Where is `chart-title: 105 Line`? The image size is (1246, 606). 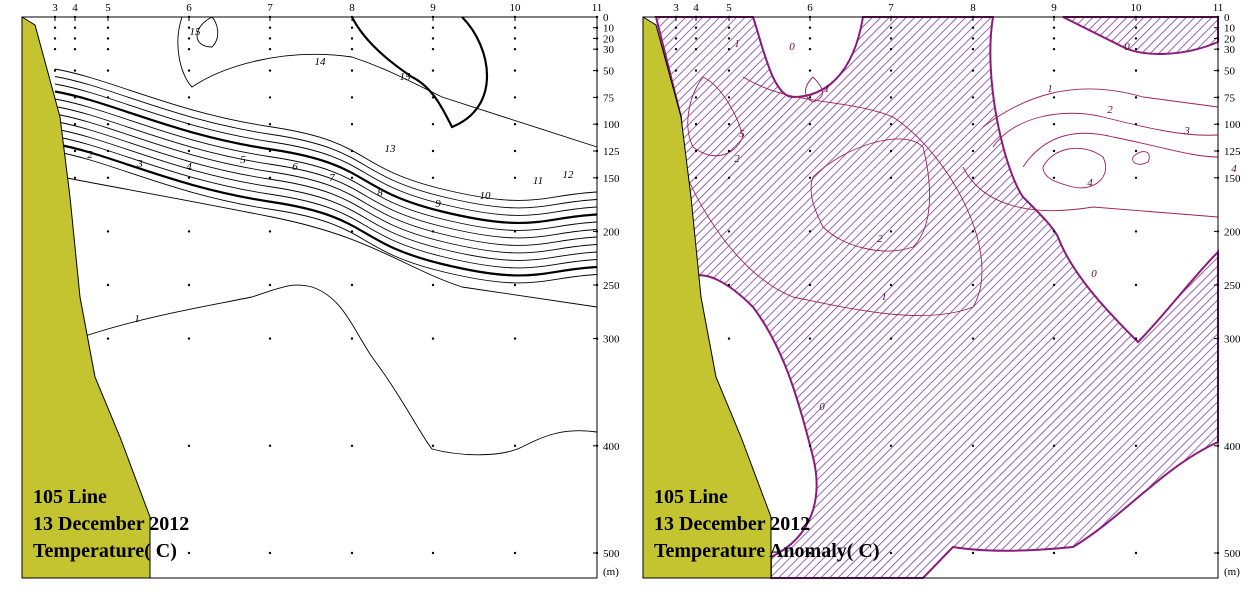 chart-title: 105 Line is located at coordinates (70, 497).